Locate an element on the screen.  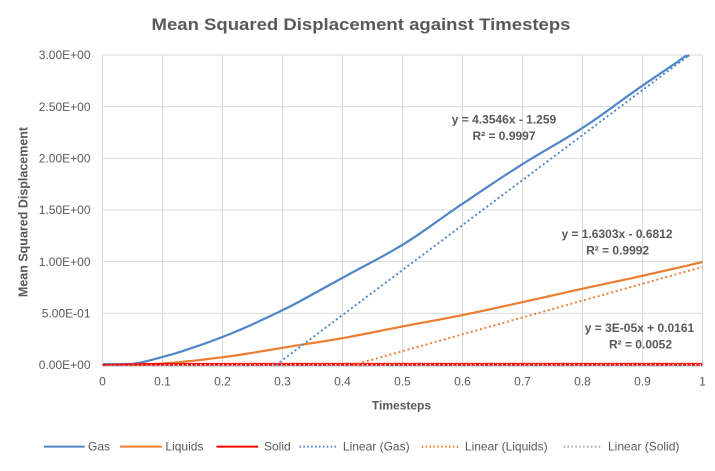
svg-text: 0.2 is located at coordinates (222, 382).